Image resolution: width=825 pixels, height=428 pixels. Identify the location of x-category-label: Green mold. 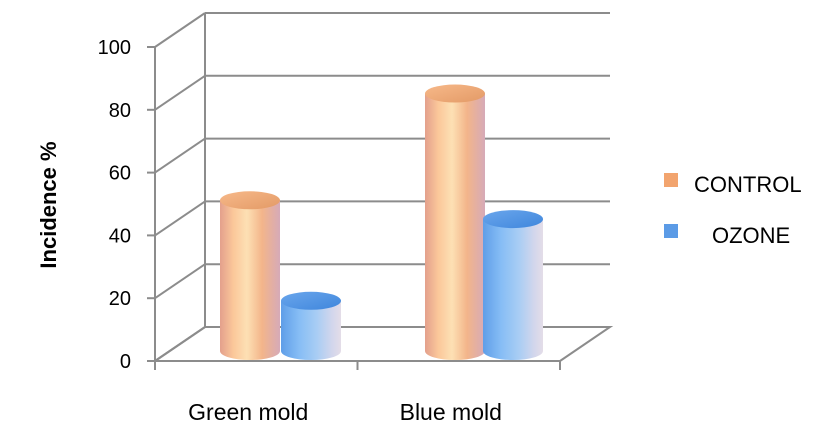
(248, 412).